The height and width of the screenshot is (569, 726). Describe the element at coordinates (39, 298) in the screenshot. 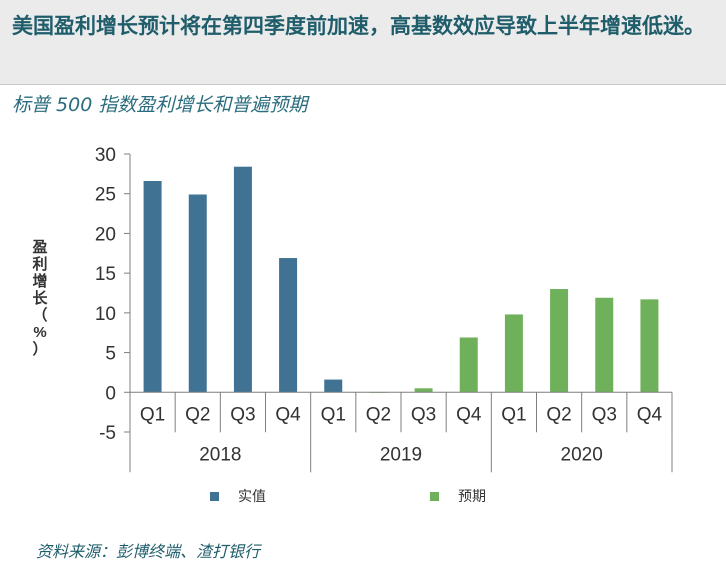

I see `y-axis-title: 盈利增长（%）` at that location.